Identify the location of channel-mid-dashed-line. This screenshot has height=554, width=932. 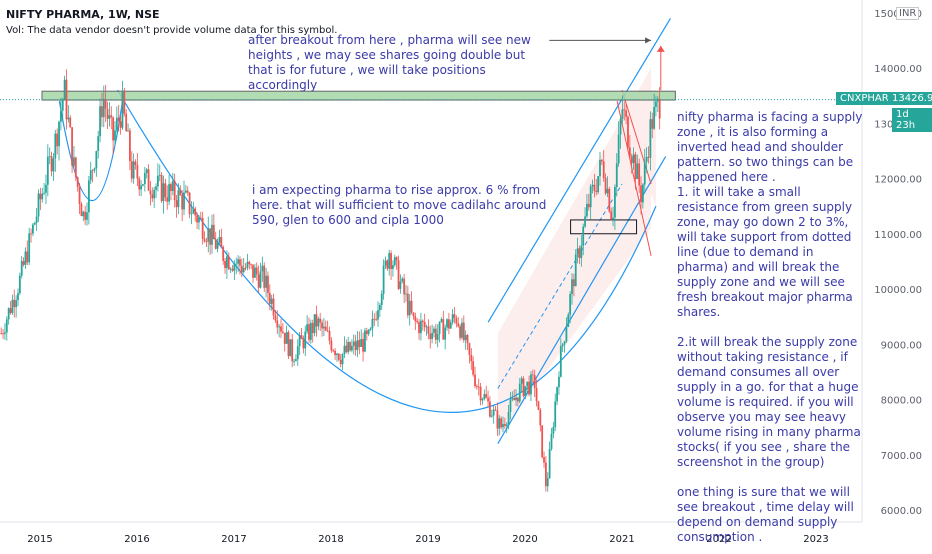
(560, 286).